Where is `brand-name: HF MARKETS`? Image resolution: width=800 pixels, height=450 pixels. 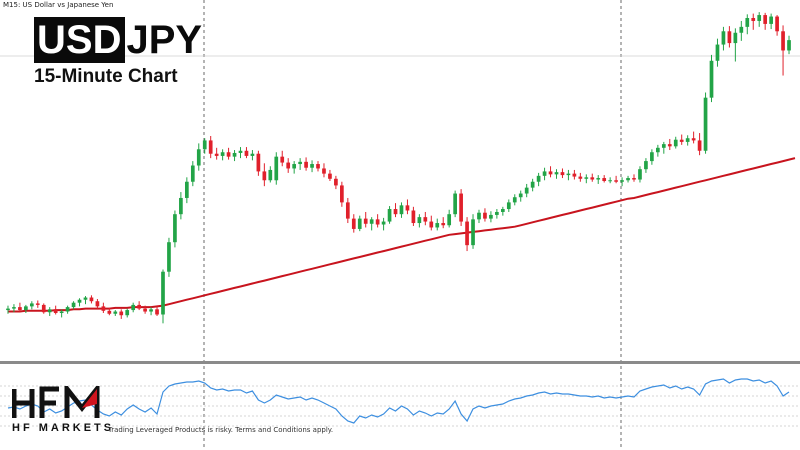
brand-name: HF MARKETS is located at coordinates (63, 428).